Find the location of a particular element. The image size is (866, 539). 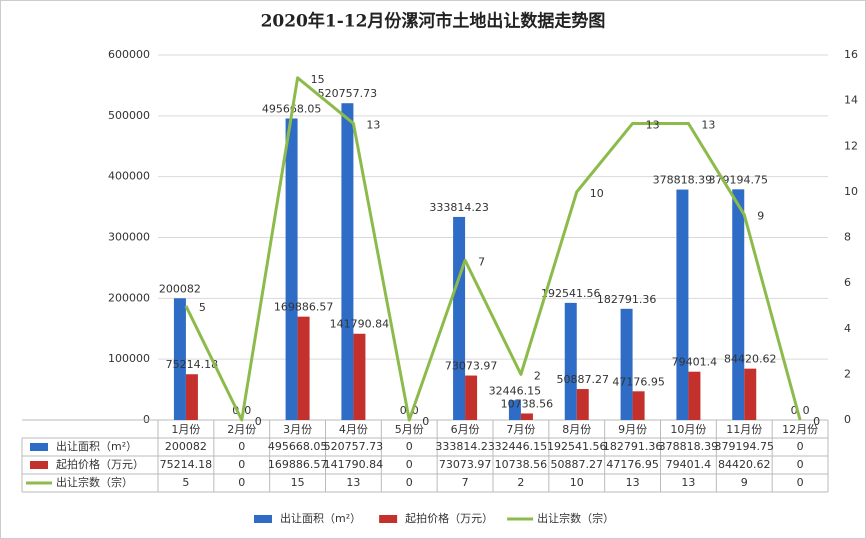

x-tick-label: 7月份 is located at coordinates (520, 429).